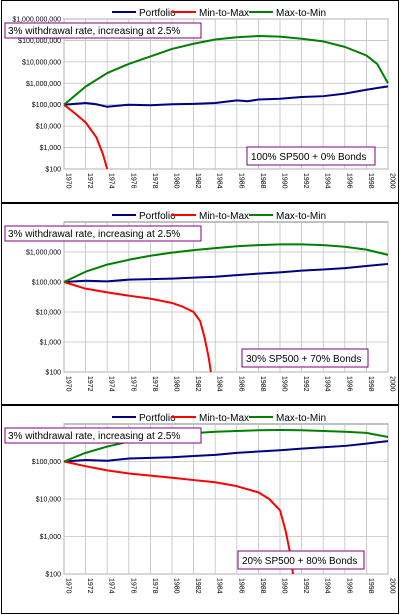 Image resolution: width=400 pixels, height=615 pixels. I want to click on y-tick-label: $10,000,000, so click(41, 62).